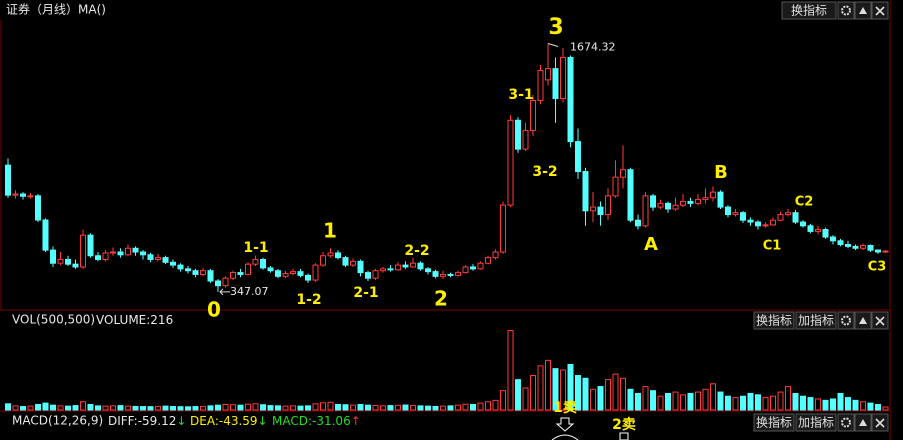  What do you see at coordinates (57, 421) in the screenshot?
I see `macd-title: MACD(12,26,9)` at bounding box center [57, 421].